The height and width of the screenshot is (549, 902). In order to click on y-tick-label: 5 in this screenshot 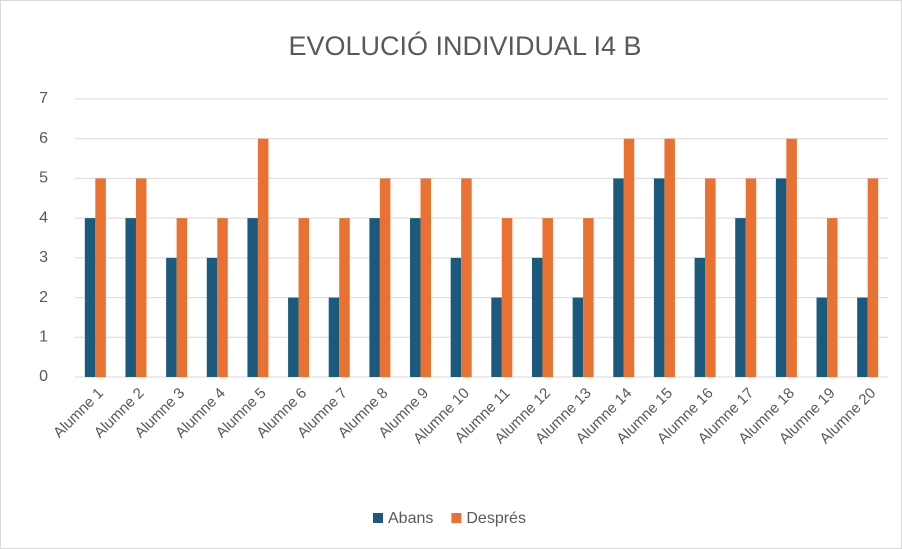, I will do `click(43, 178)`.